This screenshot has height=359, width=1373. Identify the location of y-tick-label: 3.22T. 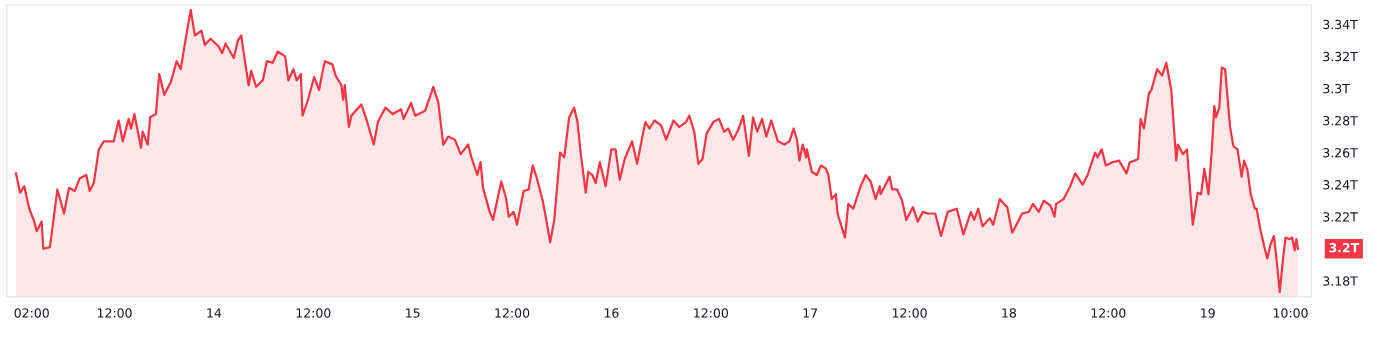
(1340, 217).